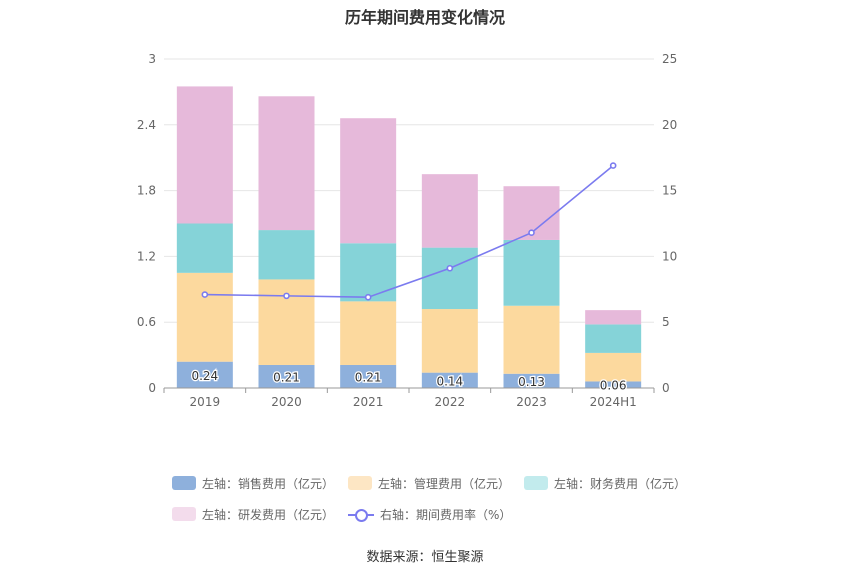 This screenshot has width=850, height=575. What do you see at coordinates (146, 125) in the screenshot?
I see `left-tick-label: 2.4` at bounding box center [146, 125].